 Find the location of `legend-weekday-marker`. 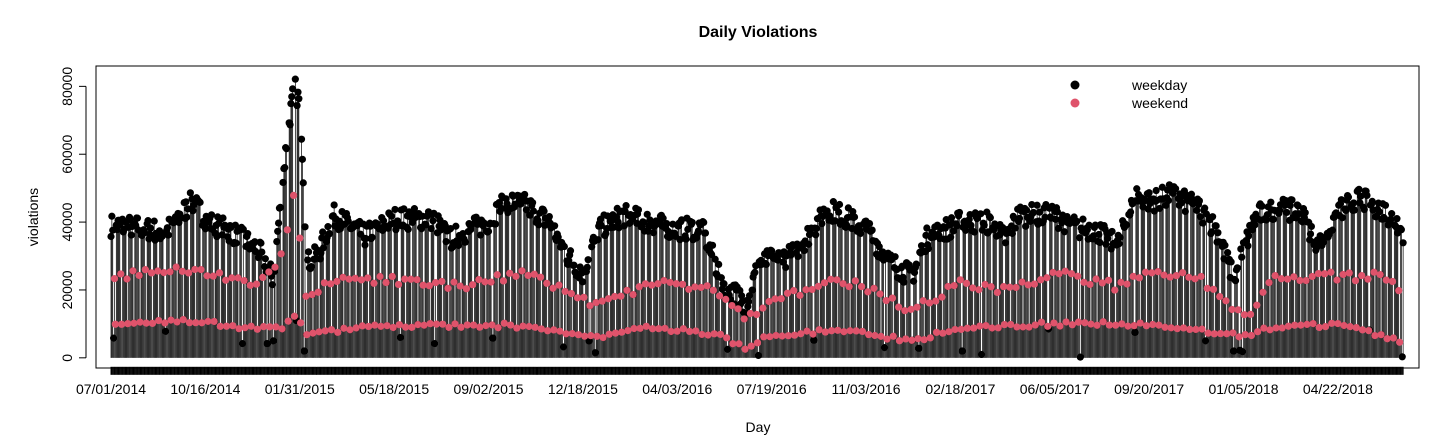

legend-weekday-marker is located at coordinates (1075, 85).